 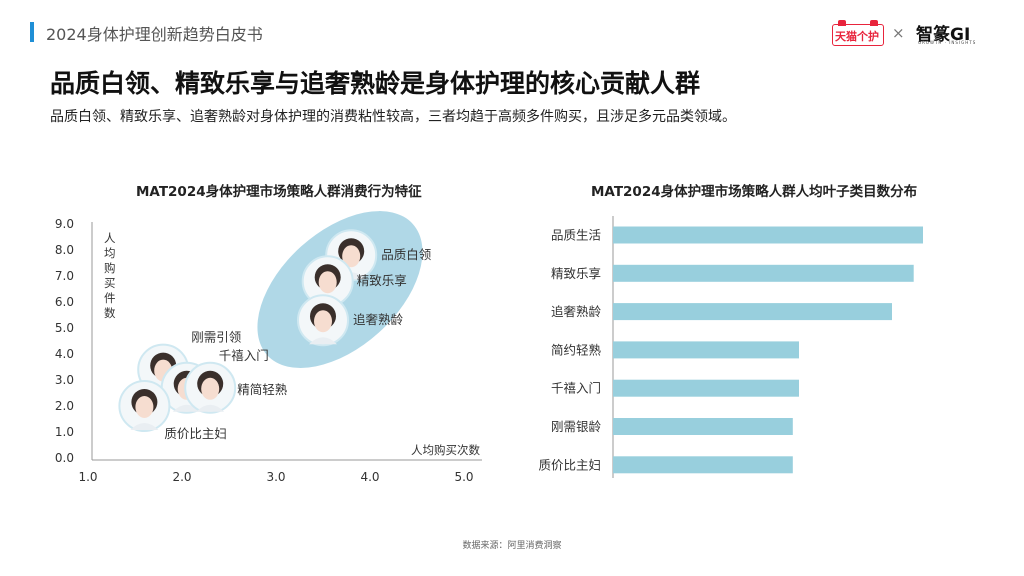 I want to click on y-tick-label: 7.0, so click(x=64, y=276).